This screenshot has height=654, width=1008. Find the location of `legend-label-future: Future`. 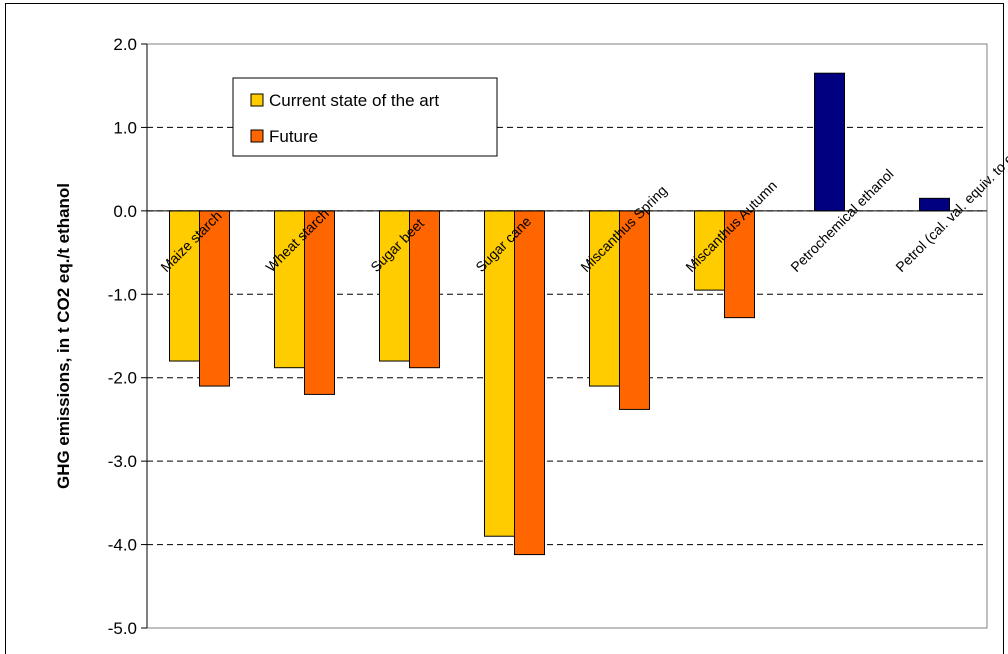

legend-label-future: Future is located at coordinates (293, 136).